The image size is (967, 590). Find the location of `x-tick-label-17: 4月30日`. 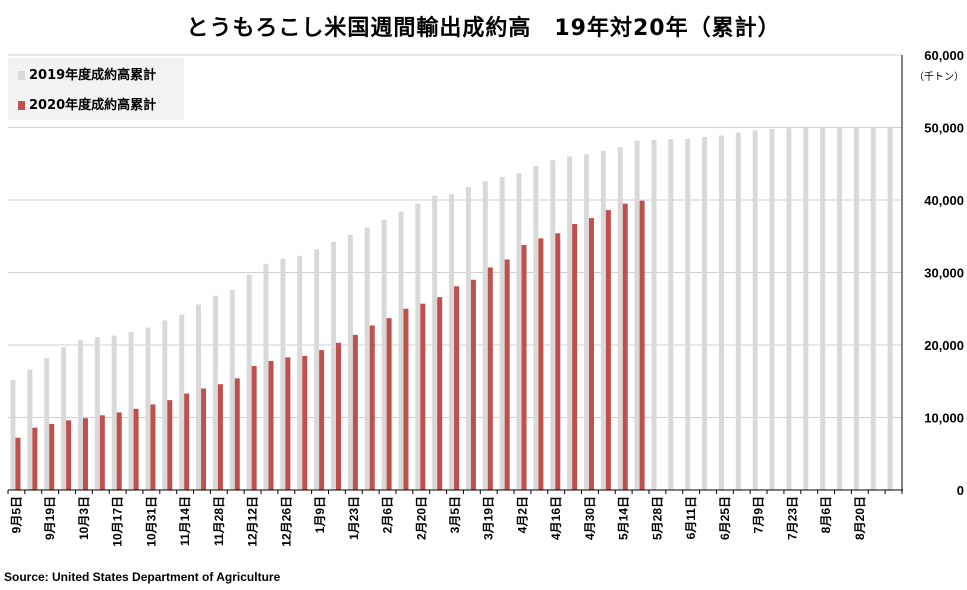

x-tick-label-17: 4月30日 is located at coordinates (590, 518).